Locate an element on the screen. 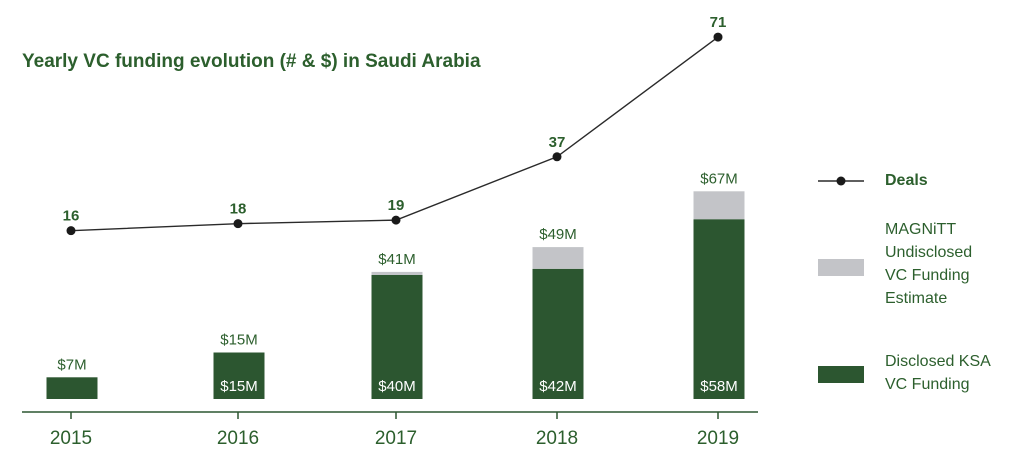 The height and width of the screenshot is (464, 1024). deals-label: 16 is located at coordinates (71, 216).